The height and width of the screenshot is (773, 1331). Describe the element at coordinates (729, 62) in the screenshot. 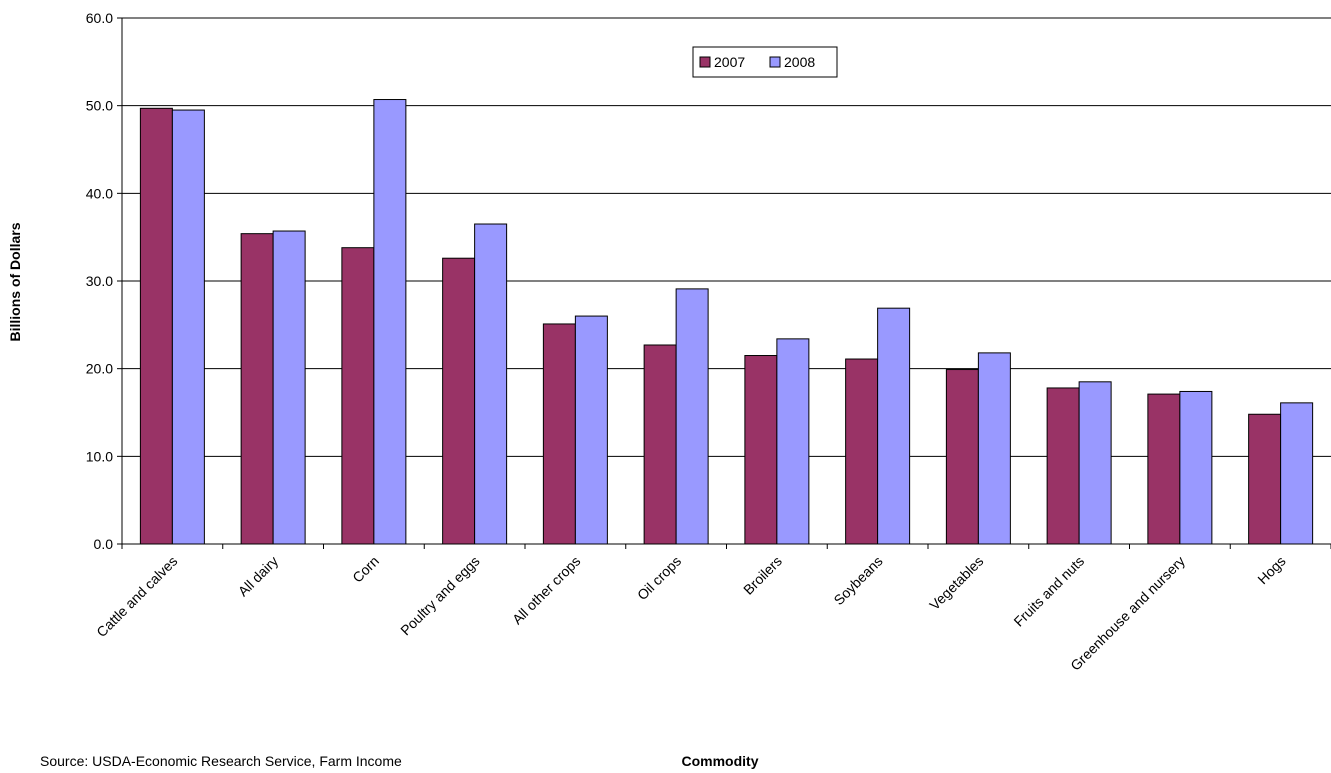

I see `legend-label-2007: 2007` at that location.